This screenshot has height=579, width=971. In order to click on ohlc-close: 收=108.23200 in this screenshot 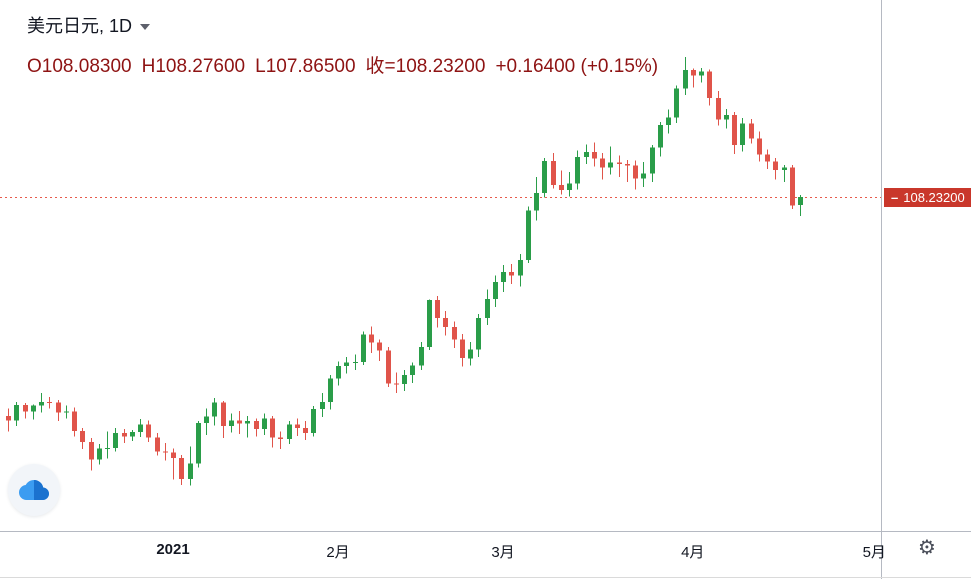, I will do `click(425, 66)`.